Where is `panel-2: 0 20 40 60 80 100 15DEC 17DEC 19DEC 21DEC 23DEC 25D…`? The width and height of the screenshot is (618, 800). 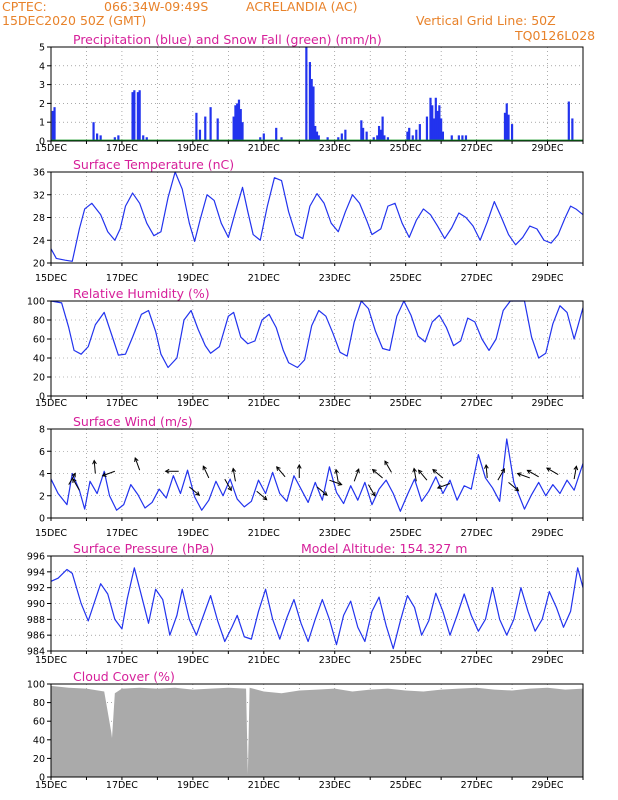
panel-2: 0 20 40 60 80 100 15DEC 17DEC 19DEC 21DEC 23DEC 25D… is located at coordinates (305, 347).